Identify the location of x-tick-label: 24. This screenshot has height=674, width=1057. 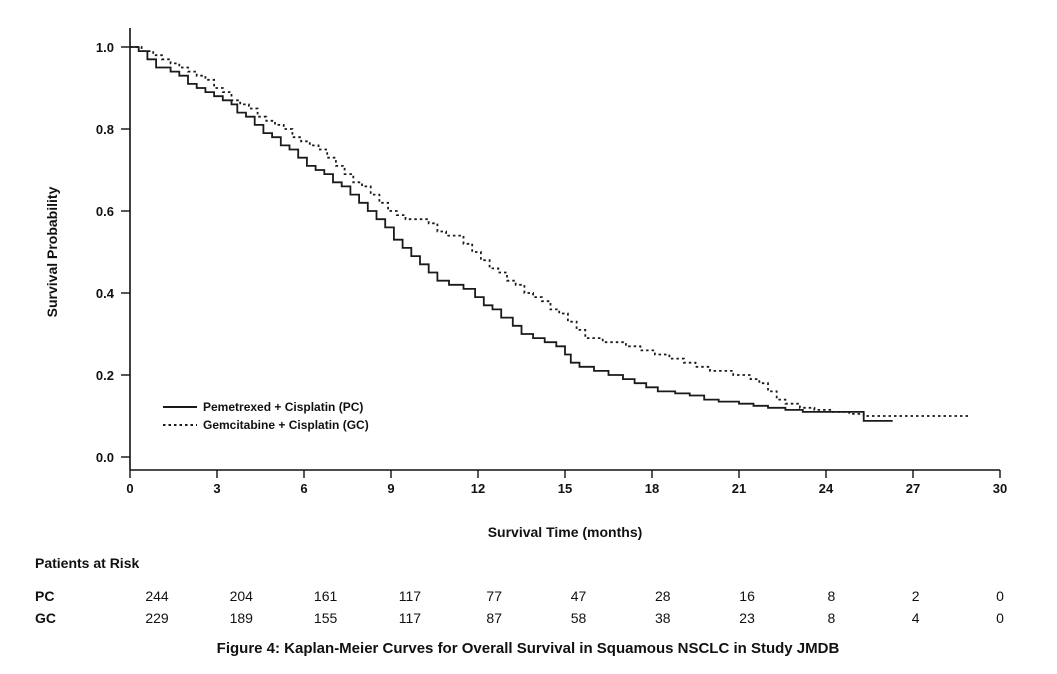
(826, 488).